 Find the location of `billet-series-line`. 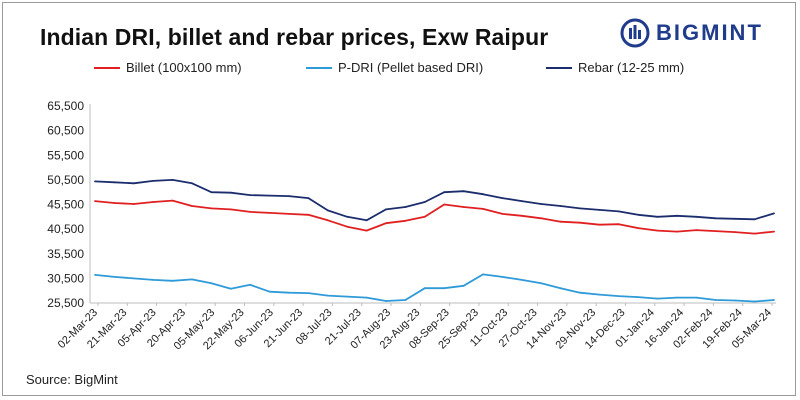

billet-series-line is located at coordinates (434, 217).